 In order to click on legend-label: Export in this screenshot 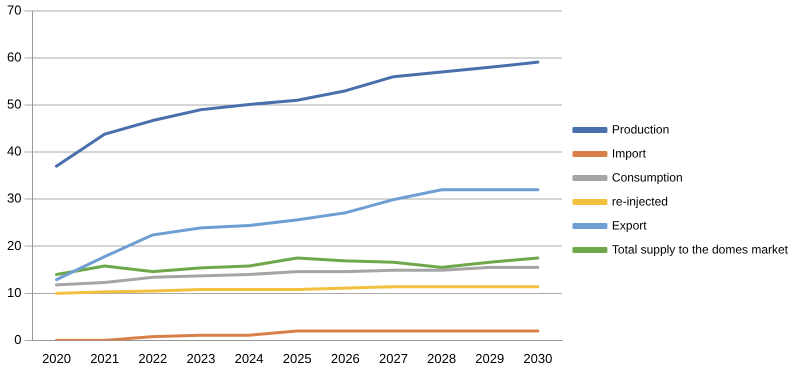, I will do `click(630, 225)`.